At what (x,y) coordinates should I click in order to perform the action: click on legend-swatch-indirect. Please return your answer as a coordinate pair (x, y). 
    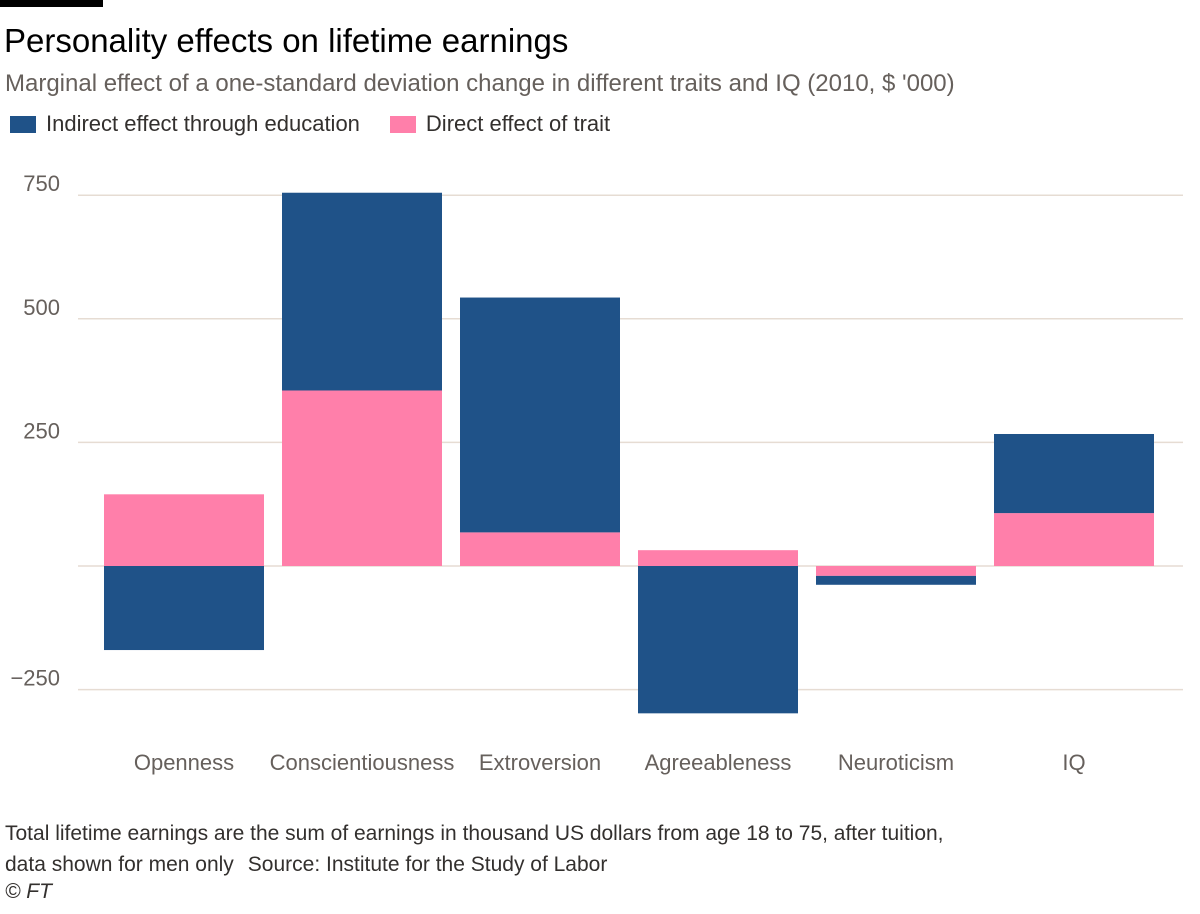
    Looking at the image, I should click on (23, 124).